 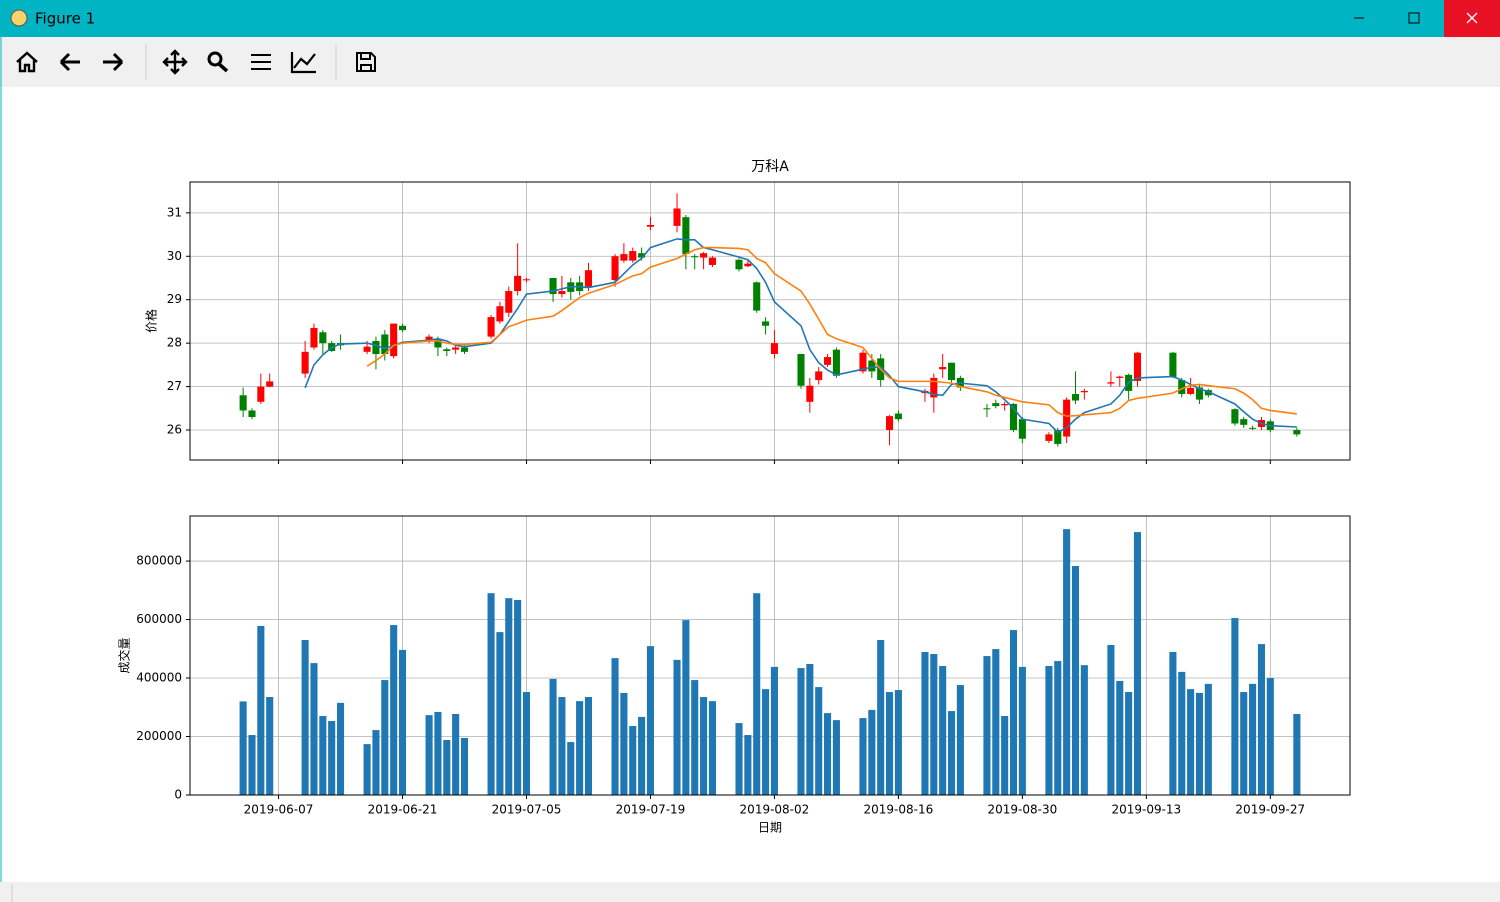 I want to click on x-tick-label: 2019-06-07, so click(x=279, y=810).